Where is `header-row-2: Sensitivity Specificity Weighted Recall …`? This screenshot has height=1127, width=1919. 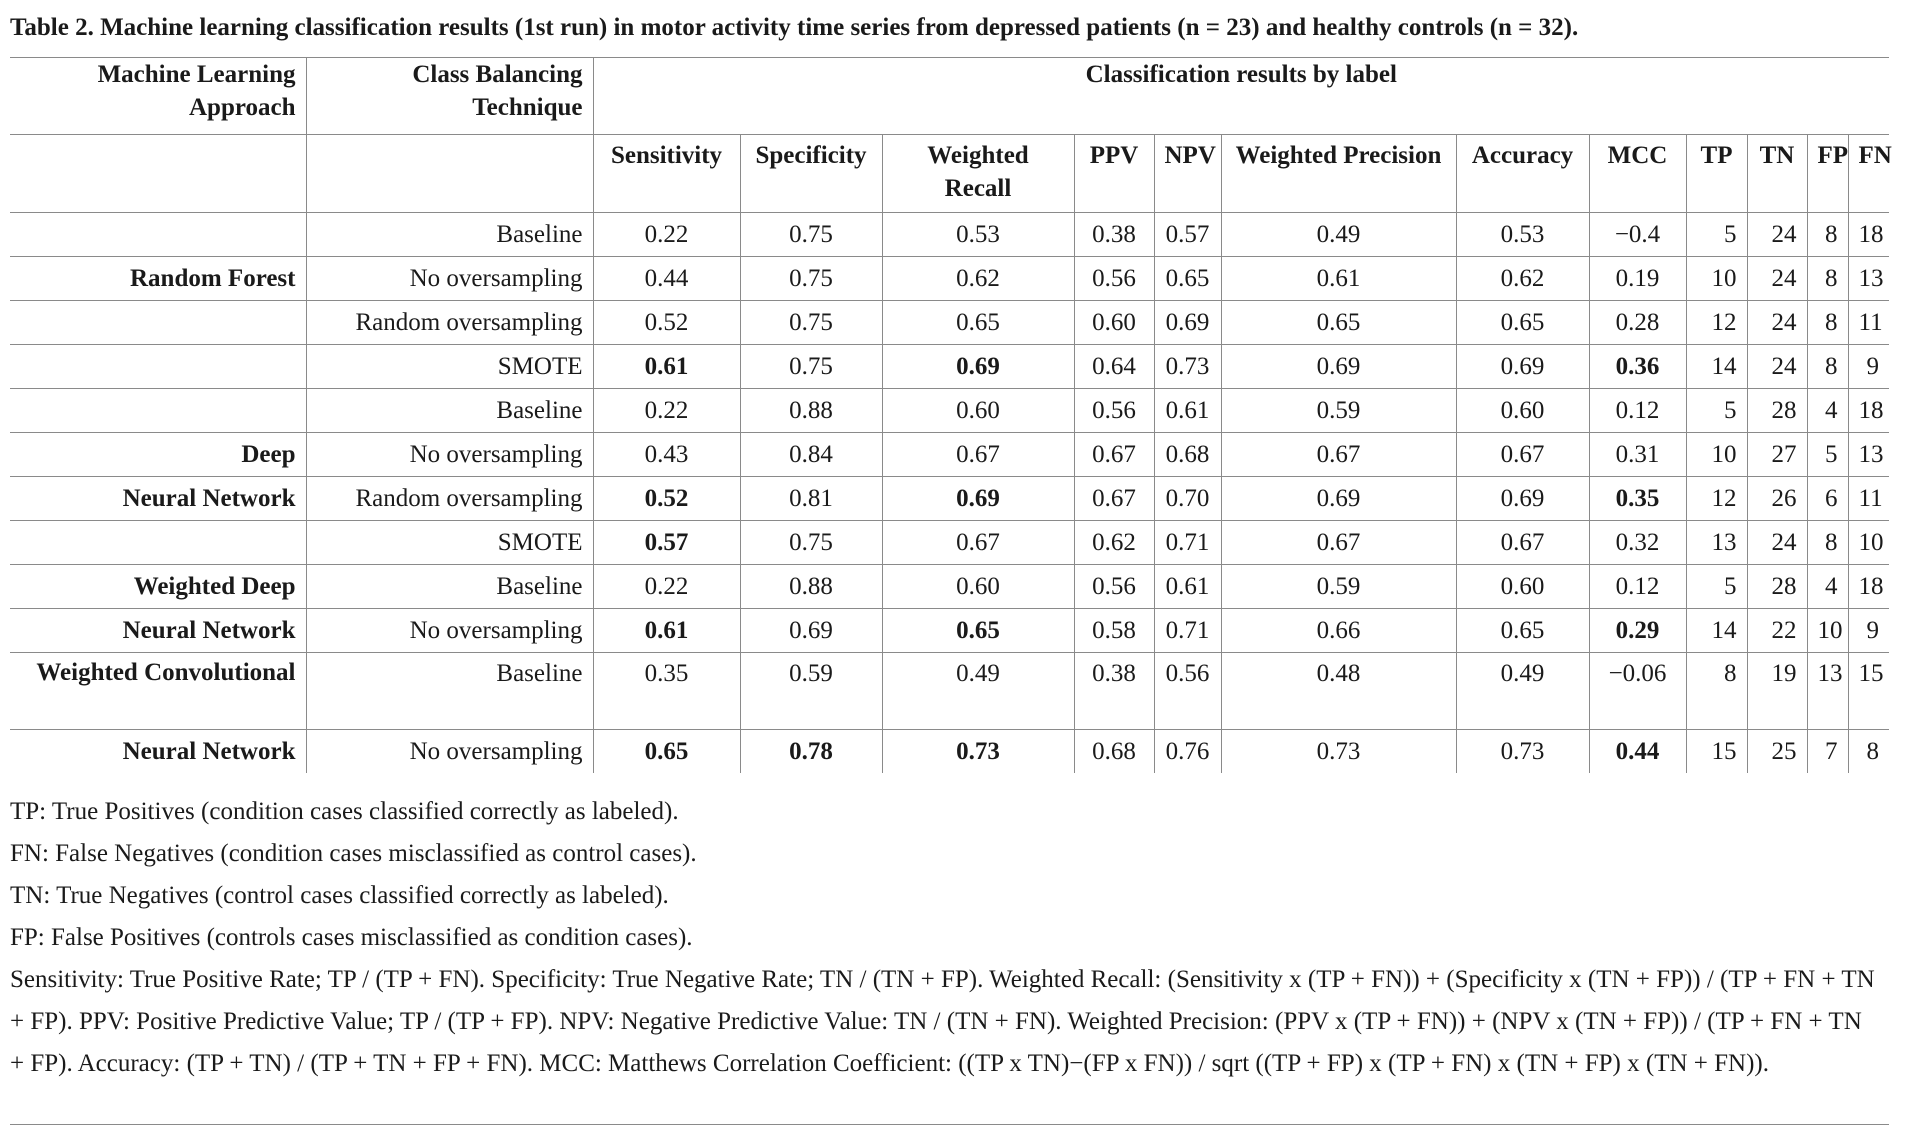 header-row-2: Sensitivity Specificity Weighted Recall … is located at coordinates (951, 172).